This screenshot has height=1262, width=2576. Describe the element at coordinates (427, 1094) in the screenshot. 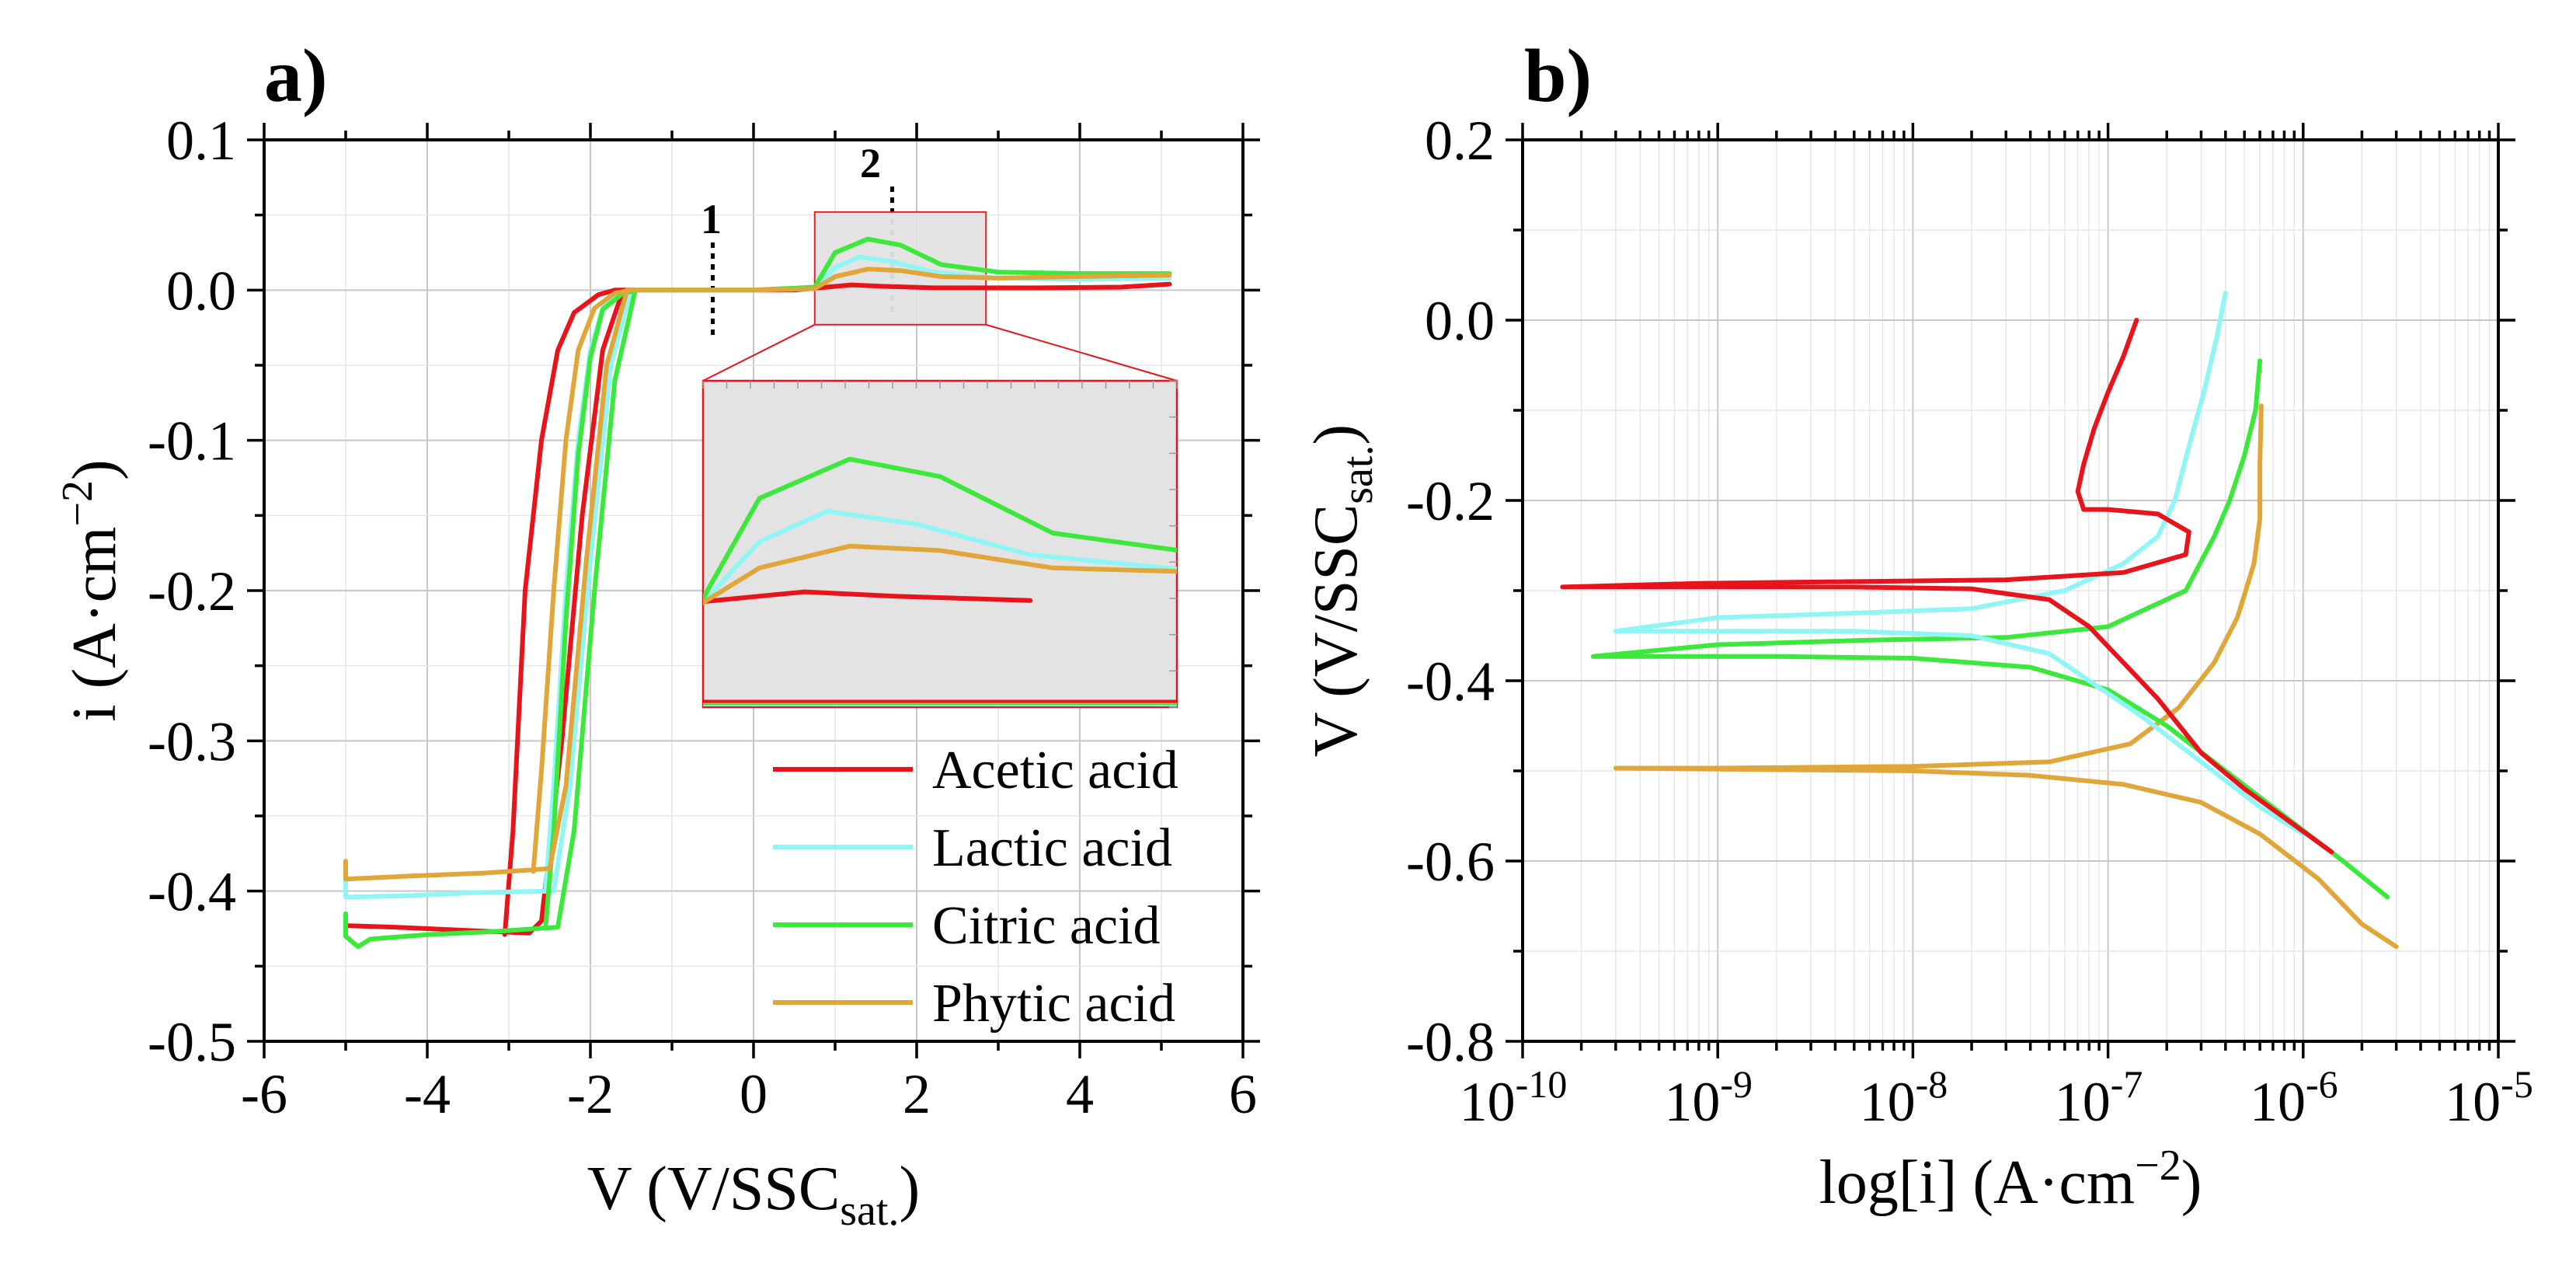

I see `x-tick-label: -4` at that location.